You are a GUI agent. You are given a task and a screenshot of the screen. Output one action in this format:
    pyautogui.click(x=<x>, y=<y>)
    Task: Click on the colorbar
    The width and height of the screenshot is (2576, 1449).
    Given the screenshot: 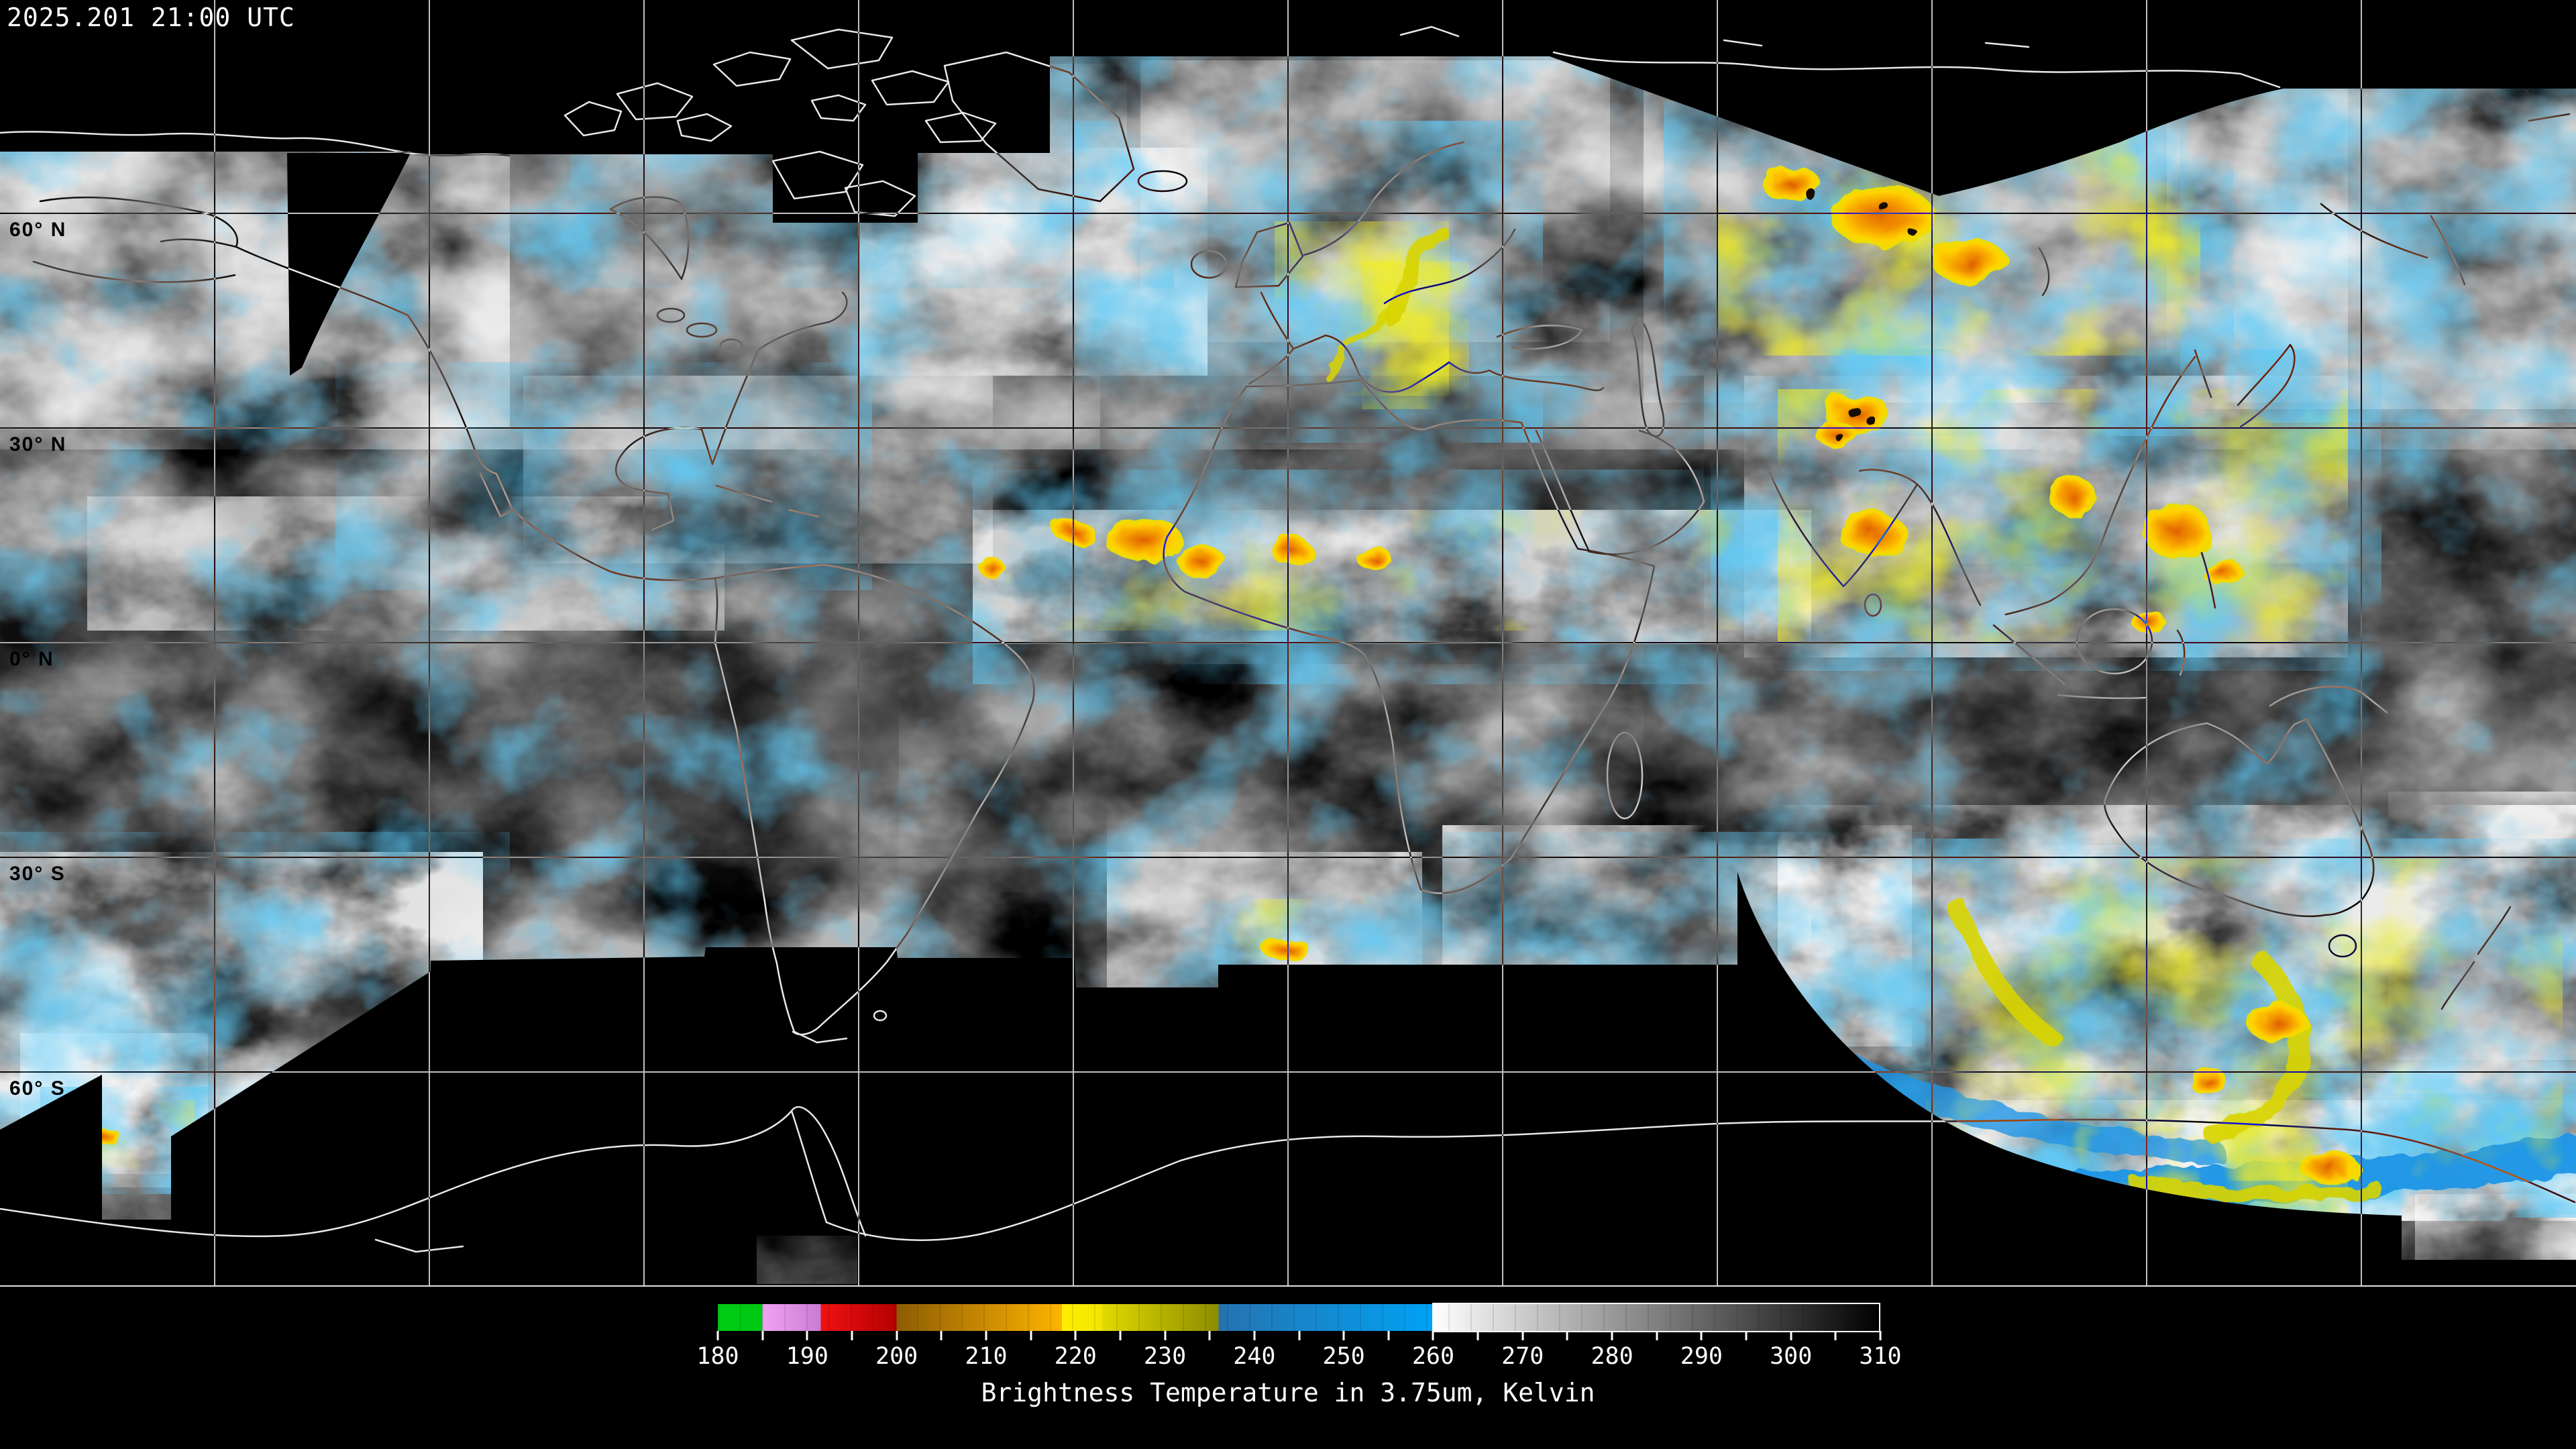 What is the action you would take?
    pyautogui.click(x=1299, y=1317)
    